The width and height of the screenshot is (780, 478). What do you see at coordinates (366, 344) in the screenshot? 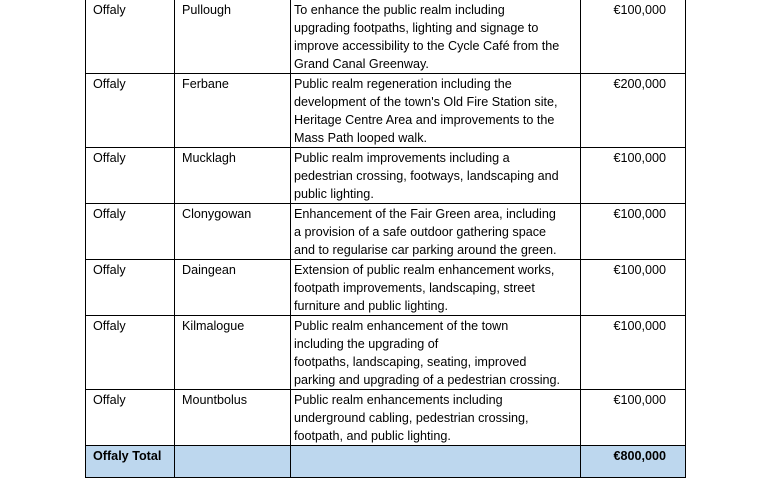
I see `description-line: including the upgrading of` at bounding box center [366, 344].